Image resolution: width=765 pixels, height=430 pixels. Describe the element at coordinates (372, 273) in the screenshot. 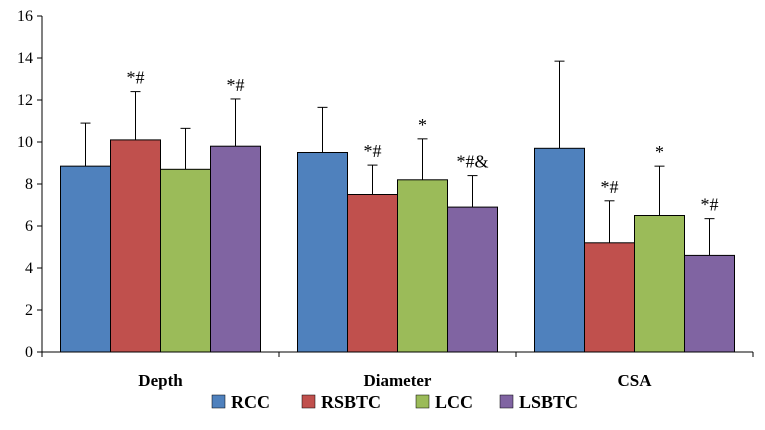

I see `bar-rsbtc-diameter` at that location.